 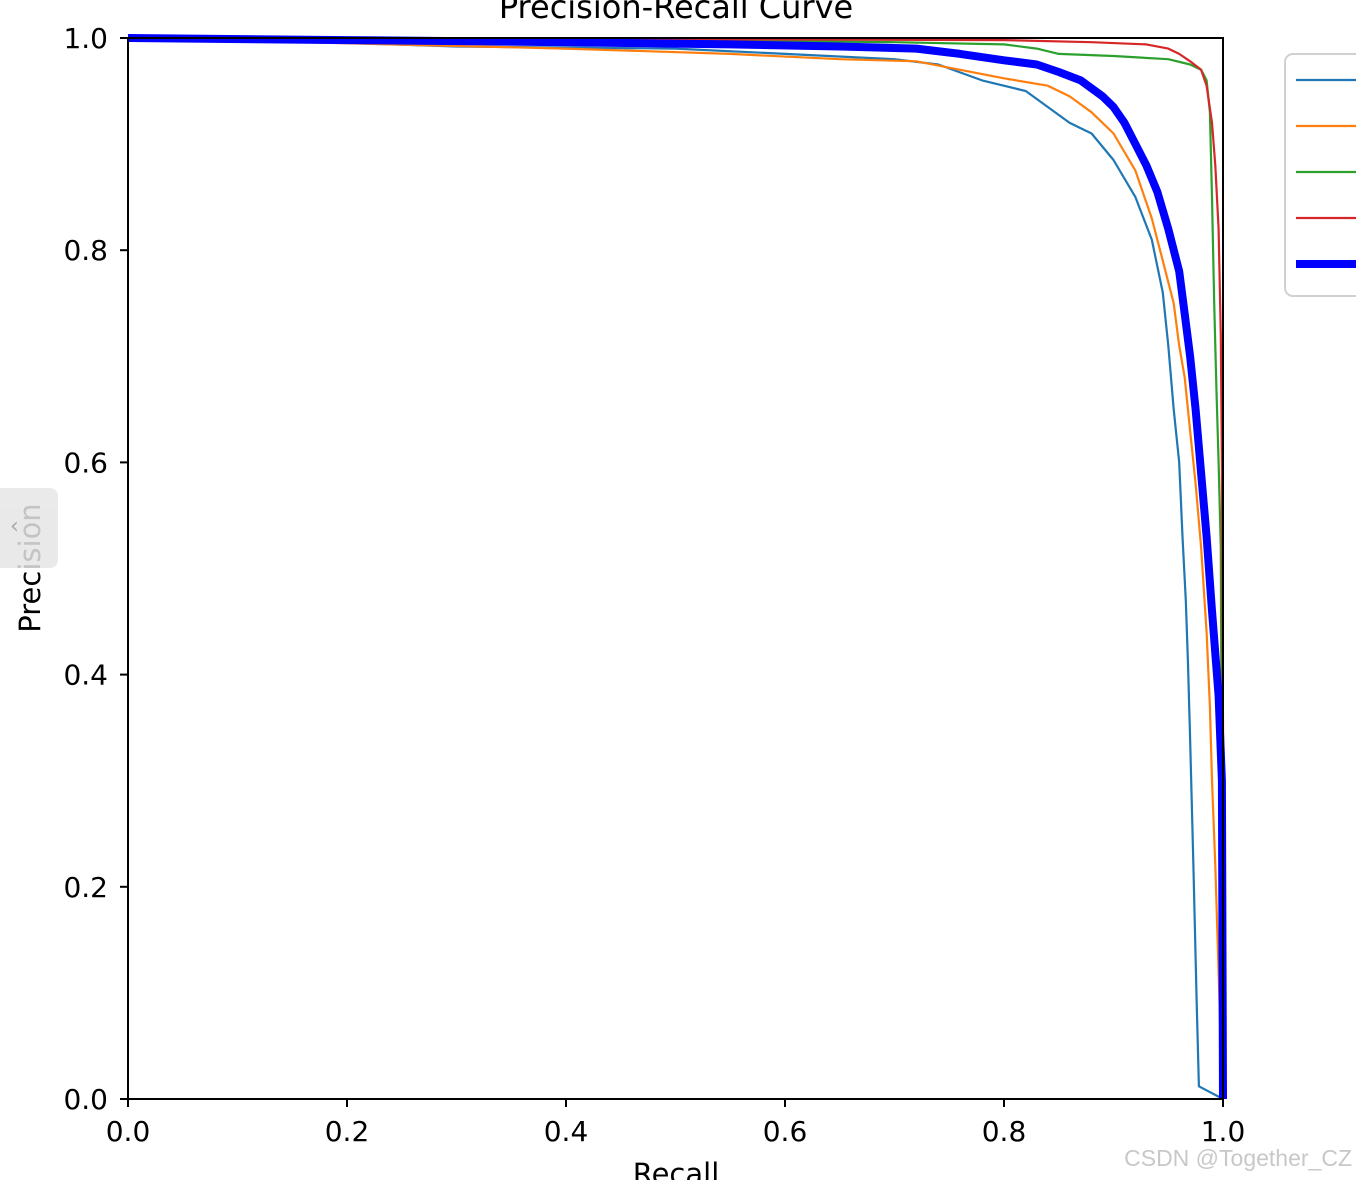 I want to click on y-tick-label: 0.4, so click(x=85, y=675).